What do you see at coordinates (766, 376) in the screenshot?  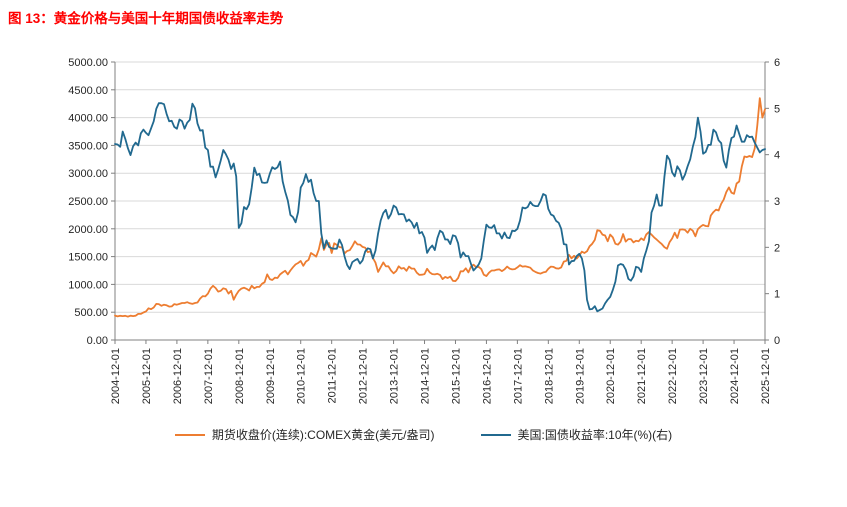 I see `svg-text: 2025-12-01` at bounding box center [766, 376].